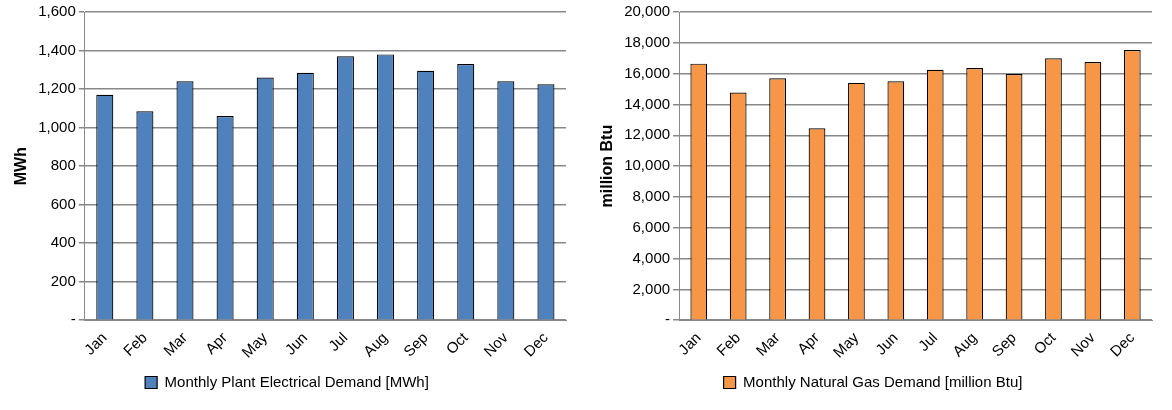 The width and height of the screenshot is (1172, 410). Describe the element at coordinates (647, 11) in the screenshot. I see `y-tick-label: 20,000` at that location.